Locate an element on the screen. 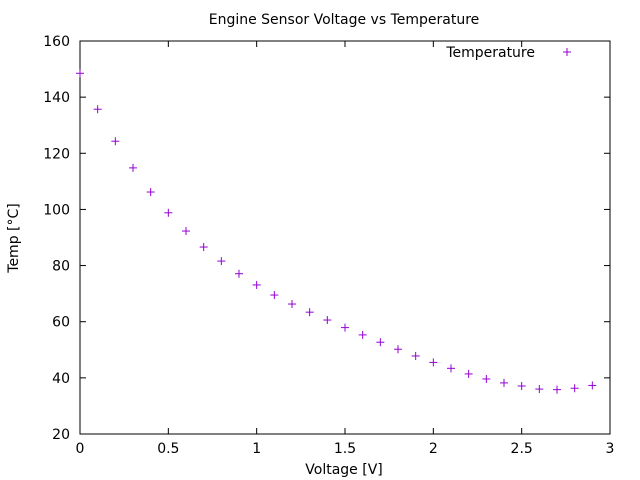 This screenshot has width=640, height=480. y-tick-label: 20 is located at coordinates (61, 435).